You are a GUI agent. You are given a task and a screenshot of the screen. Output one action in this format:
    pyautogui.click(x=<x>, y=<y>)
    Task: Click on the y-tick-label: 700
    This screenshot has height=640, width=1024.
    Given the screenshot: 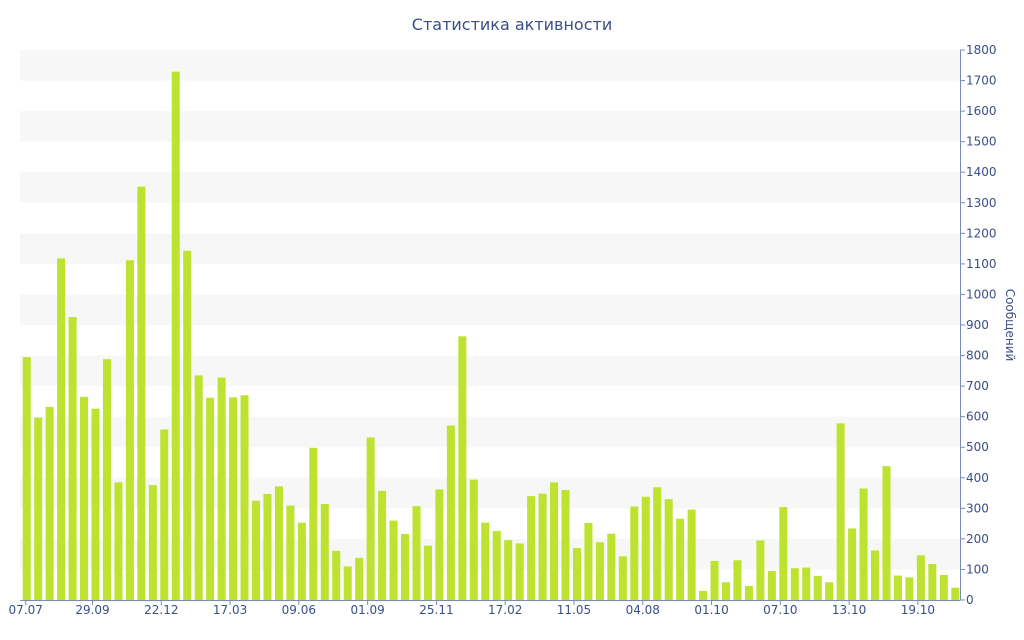 What is the action you would take?
    pyautogui.click(x=977, y=386)
    